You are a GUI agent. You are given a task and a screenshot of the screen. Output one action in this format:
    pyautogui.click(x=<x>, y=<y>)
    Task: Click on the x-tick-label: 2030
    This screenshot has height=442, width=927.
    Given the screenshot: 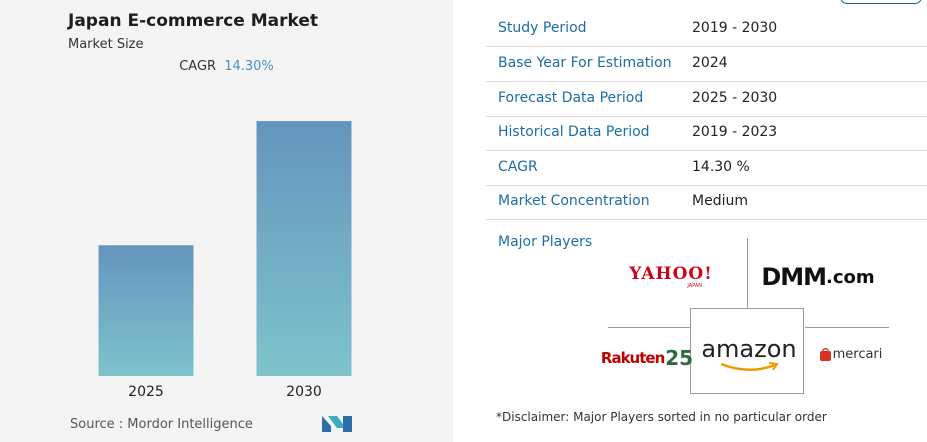 What is the action you would take?
    pyautogui.click(x=304, y=392)
    